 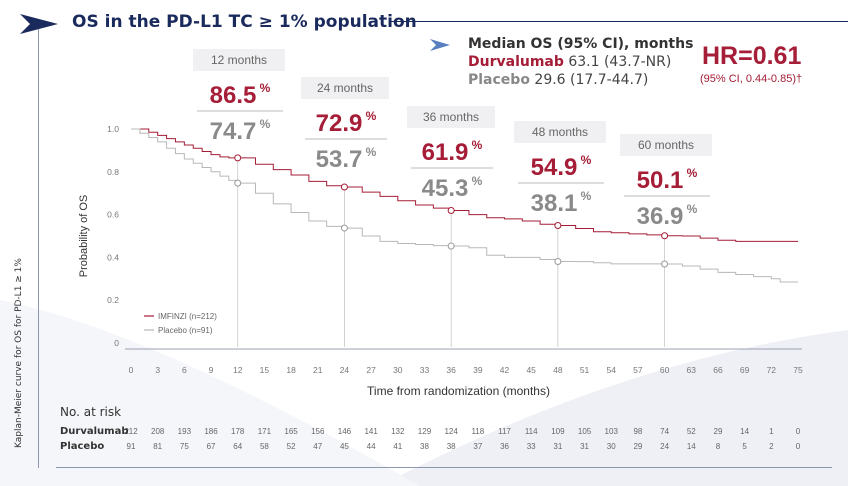 I want to click on landmark-month-label: 60 months, so click(x=666, y=145).